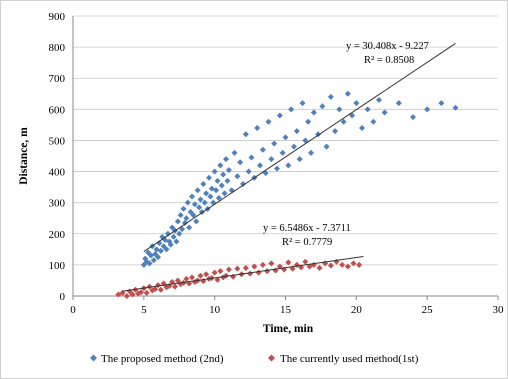 The image size is (508, 379). Describe the element at coordinates (288, 329) in the screenshot. I see `x-axis-title: Time, min` at that location.